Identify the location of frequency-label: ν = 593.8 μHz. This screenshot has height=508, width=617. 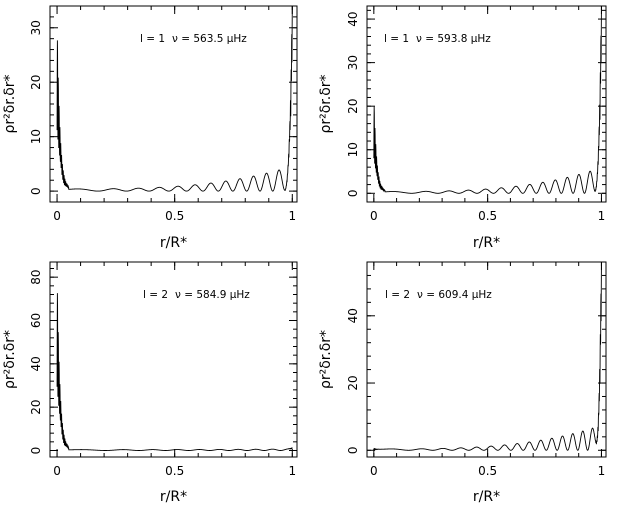
(453, 39).